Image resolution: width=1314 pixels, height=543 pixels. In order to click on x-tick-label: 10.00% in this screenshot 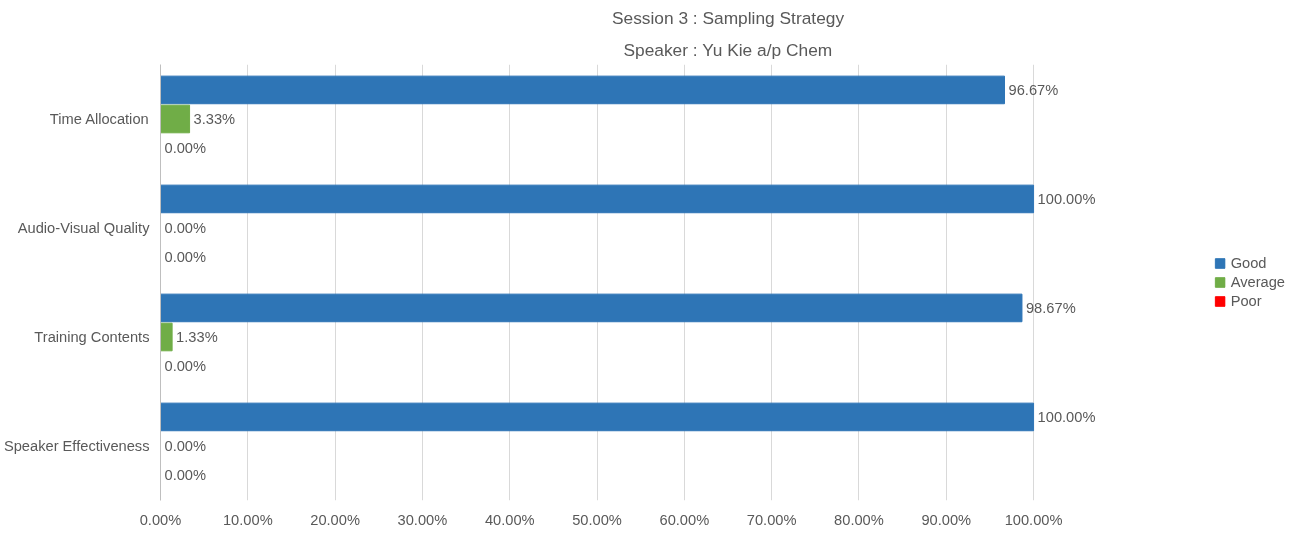, I will do `click(247, 519)`.